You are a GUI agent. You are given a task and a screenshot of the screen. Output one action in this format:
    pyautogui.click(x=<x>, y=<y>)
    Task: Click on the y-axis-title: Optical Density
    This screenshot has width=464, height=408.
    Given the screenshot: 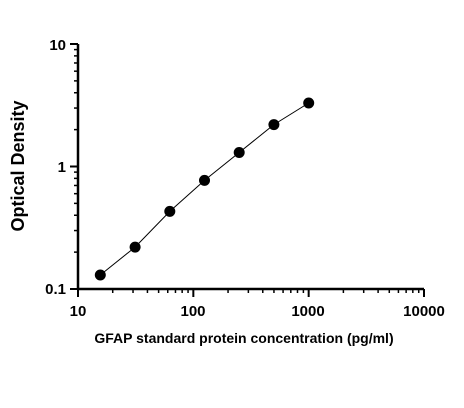 What is the action you would take?
    pyautogui.click(x=18, y=165)
    